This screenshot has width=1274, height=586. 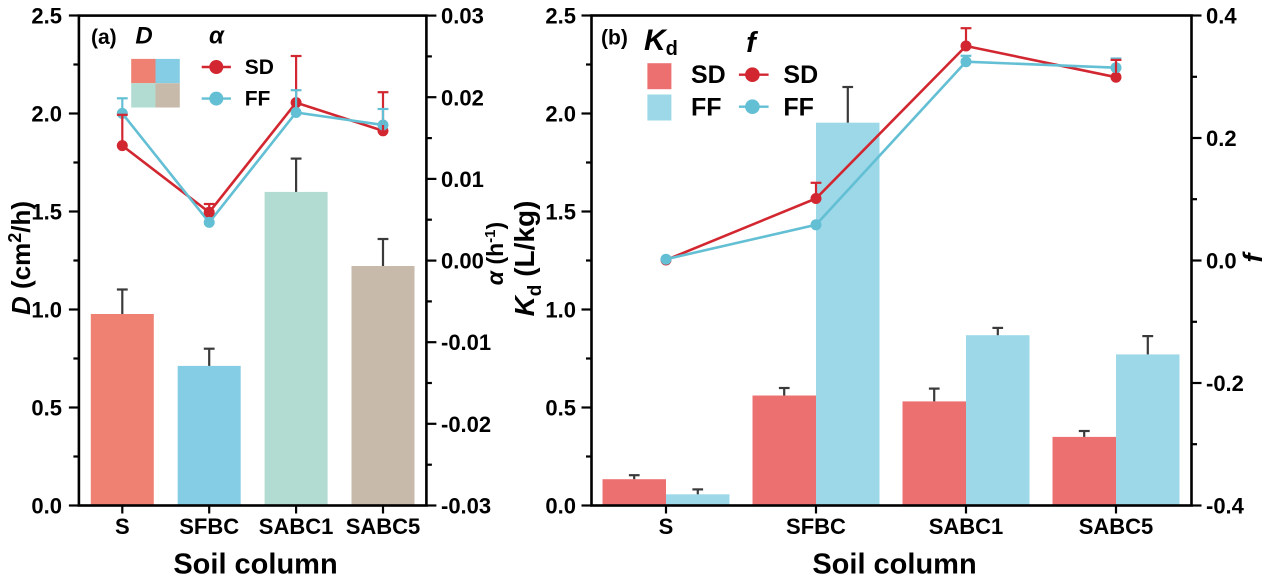 I want to click on svg-text: (b), so click(x=614, y=37).